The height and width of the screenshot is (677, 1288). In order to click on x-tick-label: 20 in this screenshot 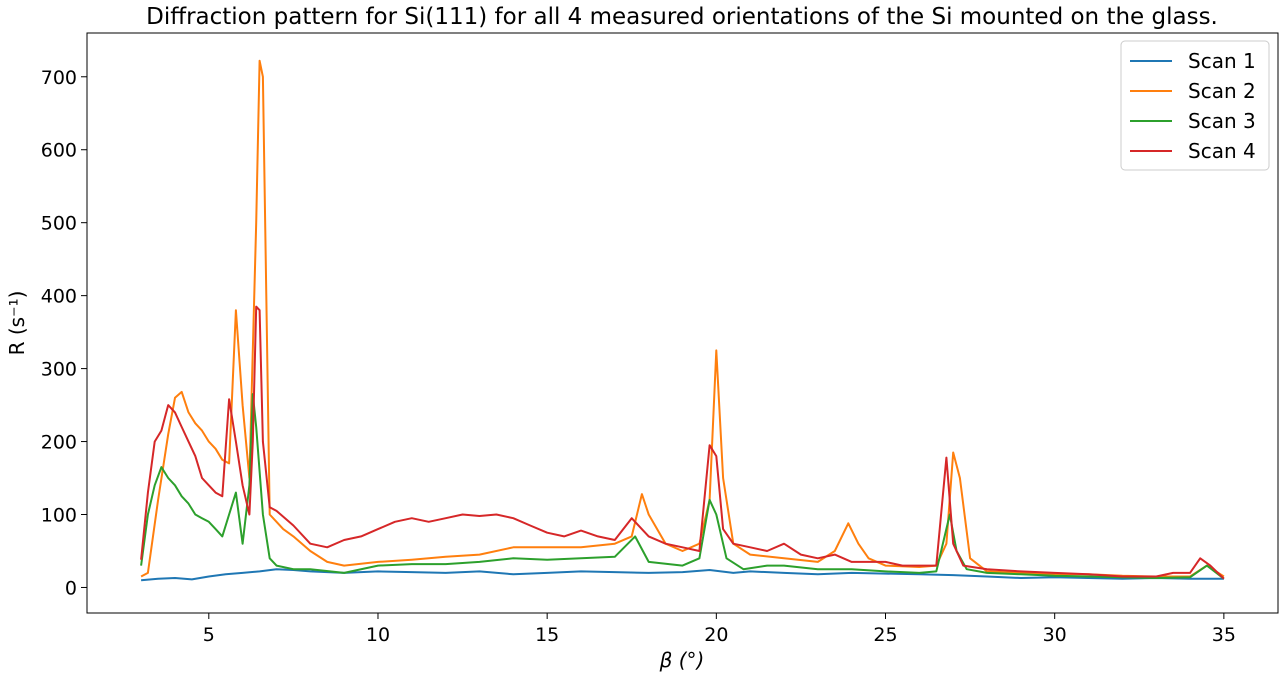, I will do `click(716, 635)`.